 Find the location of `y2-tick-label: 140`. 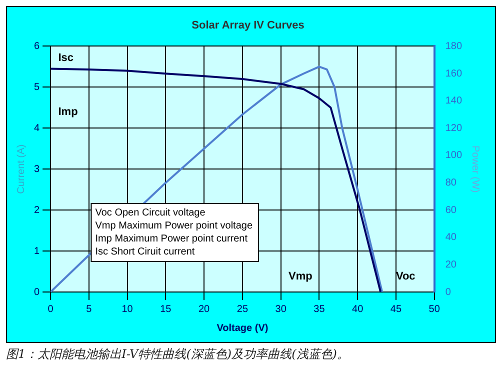

y2-tick-label: 140 is located at coordinates (453, 101).